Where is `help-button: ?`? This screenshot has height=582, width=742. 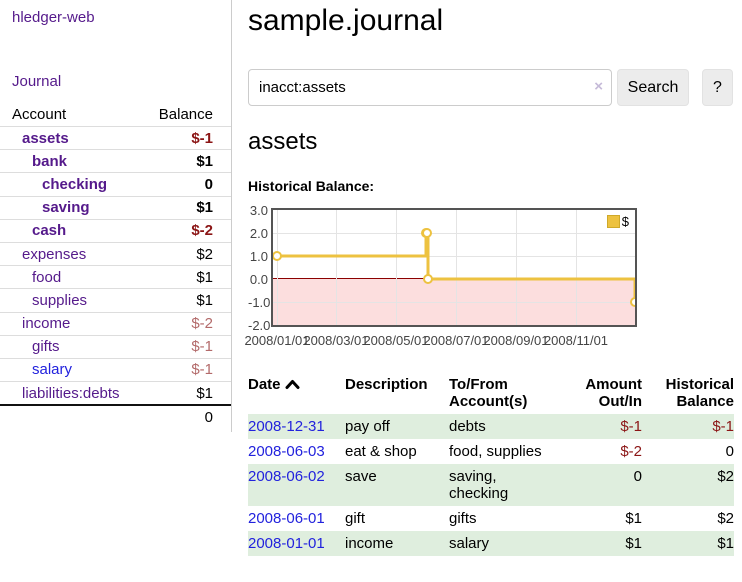 help-button: ? is located at coordinates (717, 87).